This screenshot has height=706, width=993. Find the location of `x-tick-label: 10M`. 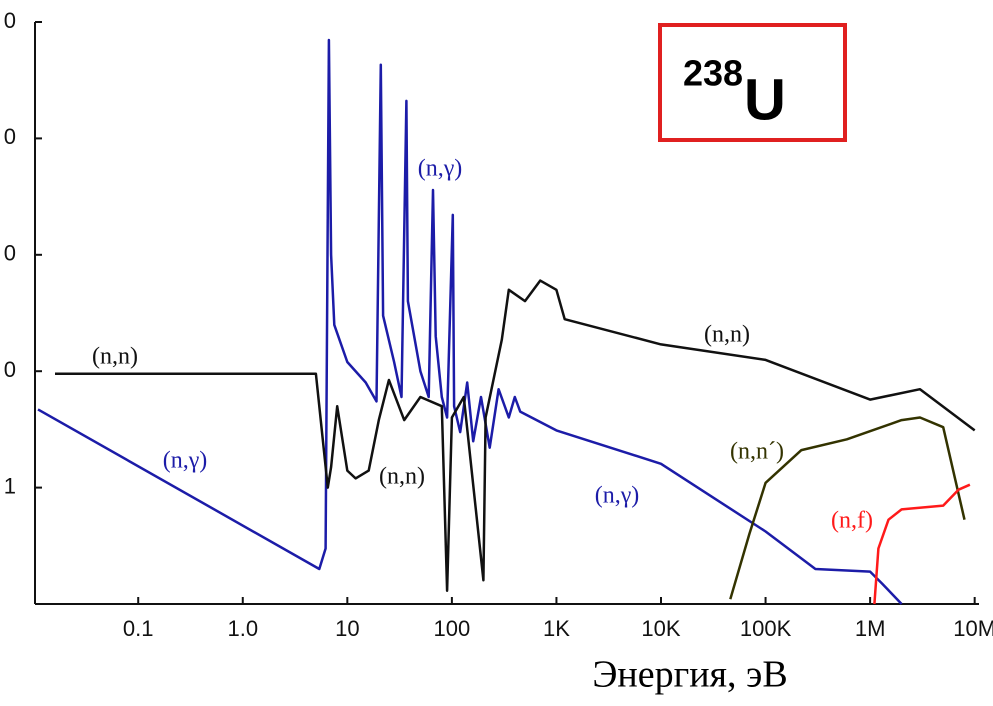

x-tick-label: 10M is located at coordinates (973, 628).